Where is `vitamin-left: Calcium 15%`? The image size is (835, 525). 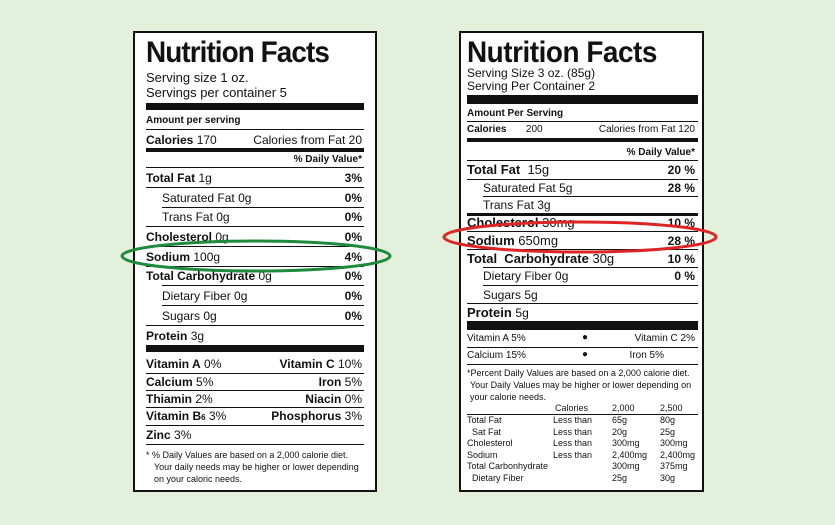 vitamin-left: Calcium 15% is located at coordinates (496, 355).